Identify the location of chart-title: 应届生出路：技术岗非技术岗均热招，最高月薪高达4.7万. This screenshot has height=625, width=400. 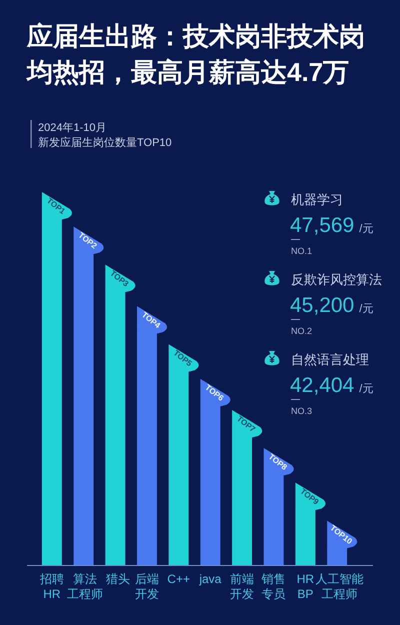
(195, 54).